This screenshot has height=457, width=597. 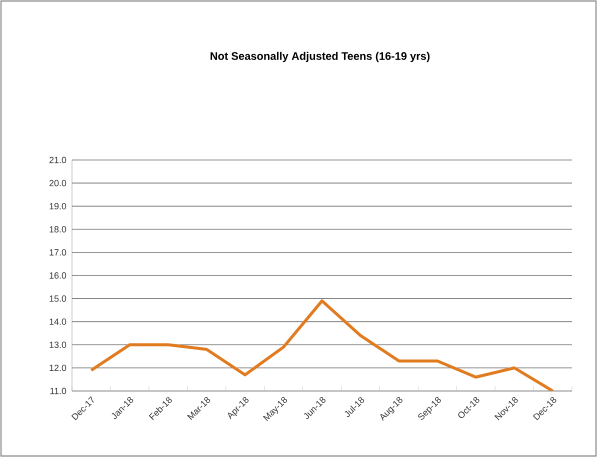 I want to click on y-tick-label: 15.0, so click(x=58, y=298).